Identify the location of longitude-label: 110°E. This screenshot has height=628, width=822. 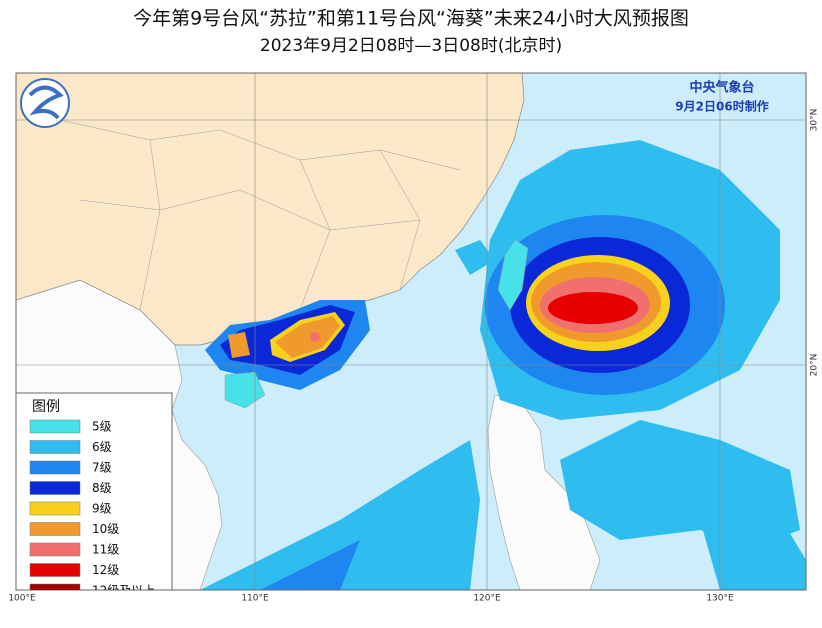
(255, 599).